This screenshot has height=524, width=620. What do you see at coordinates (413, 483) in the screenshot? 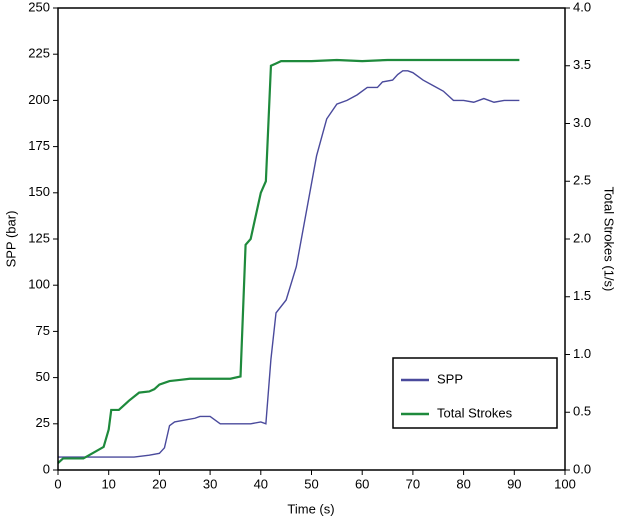
I see `x-tick-label: 70` at bounding box center [413, 483].